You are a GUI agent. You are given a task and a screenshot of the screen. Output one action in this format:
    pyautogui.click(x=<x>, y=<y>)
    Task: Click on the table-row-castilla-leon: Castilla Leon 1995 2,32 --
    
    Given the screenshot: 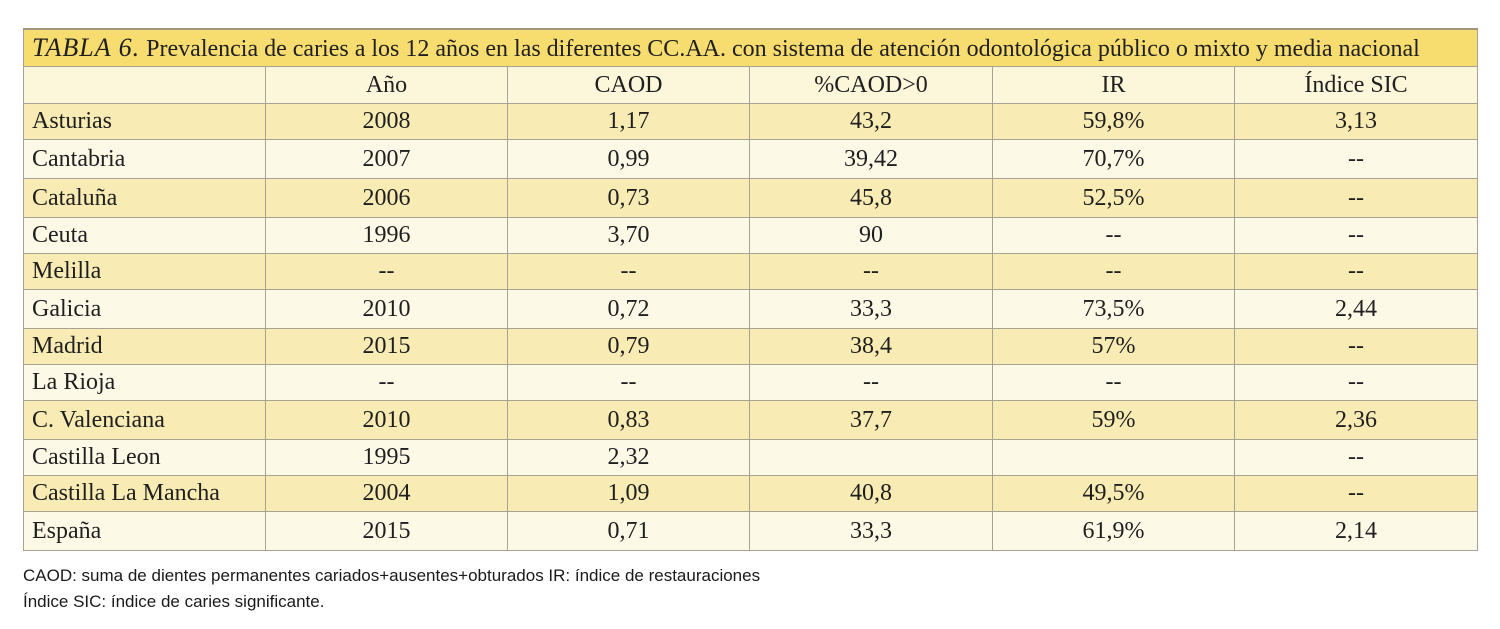 What is the action you would take?
    pyautogui.click(x=751, y=457)
    